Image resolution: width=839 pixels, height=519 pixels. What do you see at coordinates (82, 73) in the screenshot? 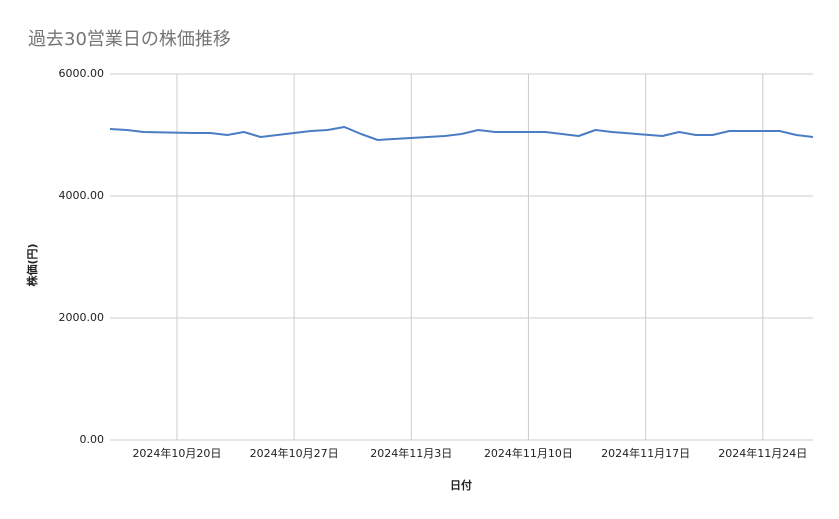
I see `y-tick-label: 6000.00` at bounding box center [82, 73].